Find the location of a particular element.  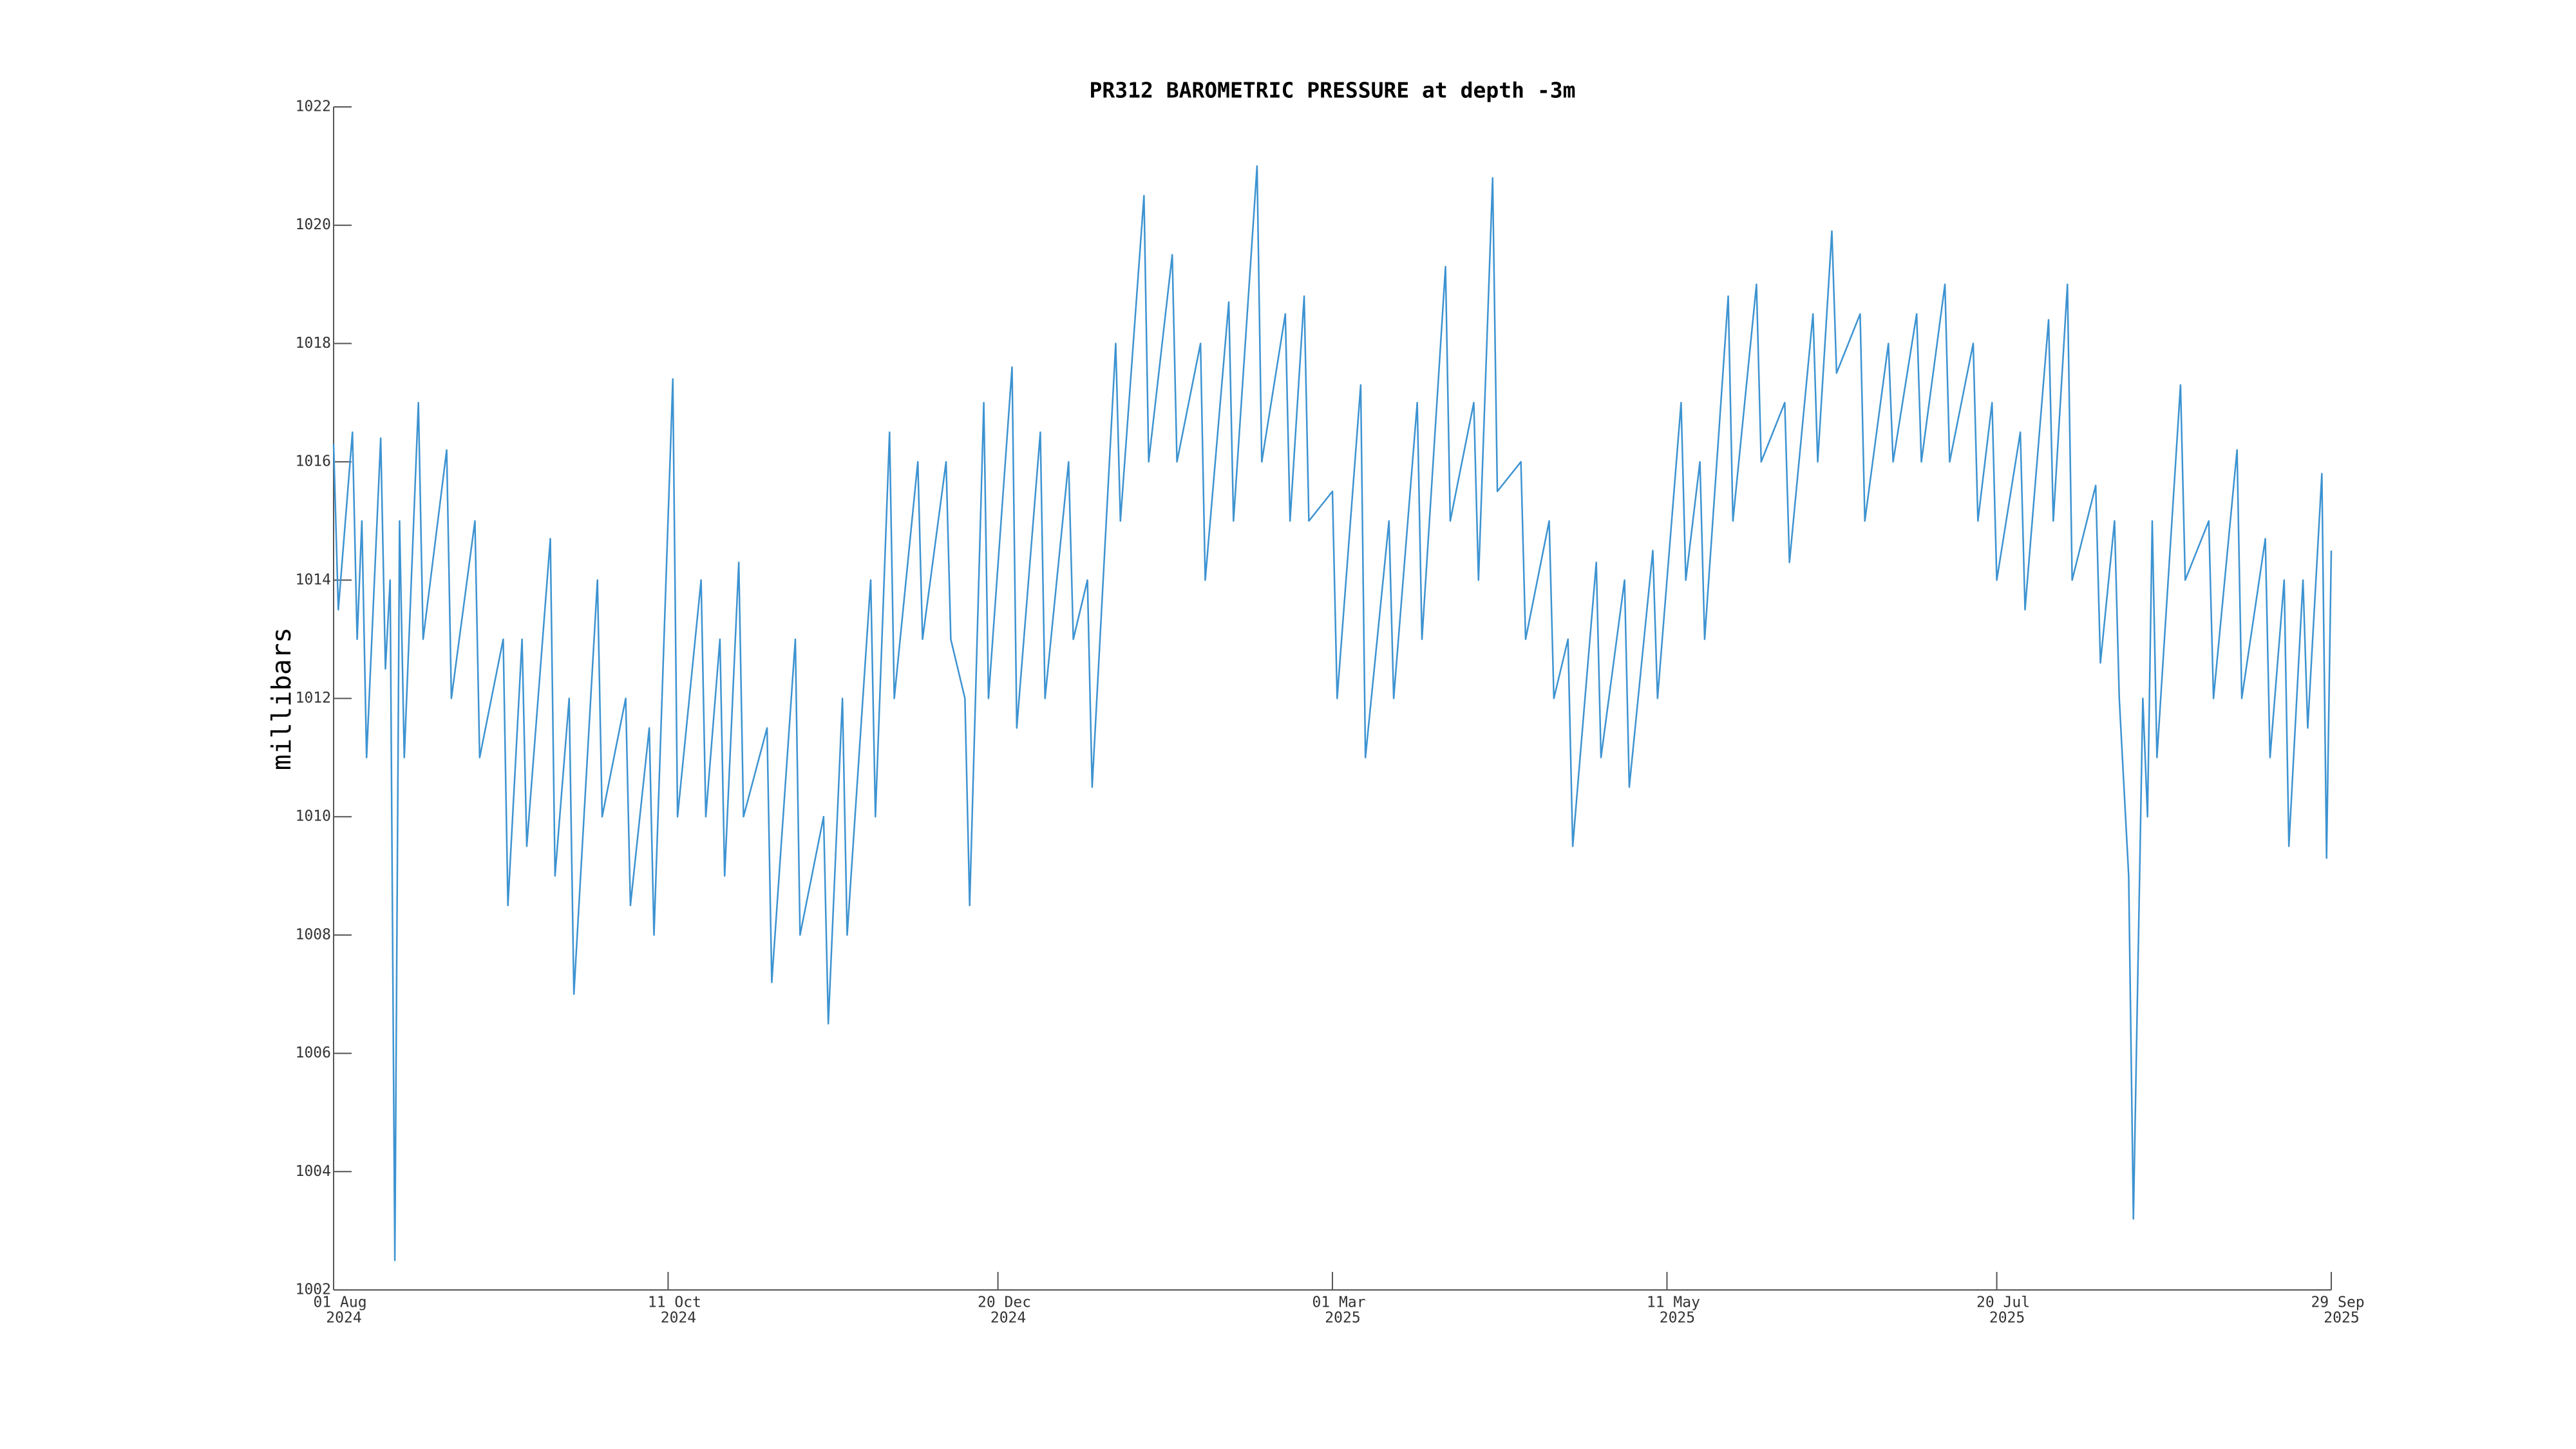

y-tick-label: 1014 is located at coordinates (313, 579).